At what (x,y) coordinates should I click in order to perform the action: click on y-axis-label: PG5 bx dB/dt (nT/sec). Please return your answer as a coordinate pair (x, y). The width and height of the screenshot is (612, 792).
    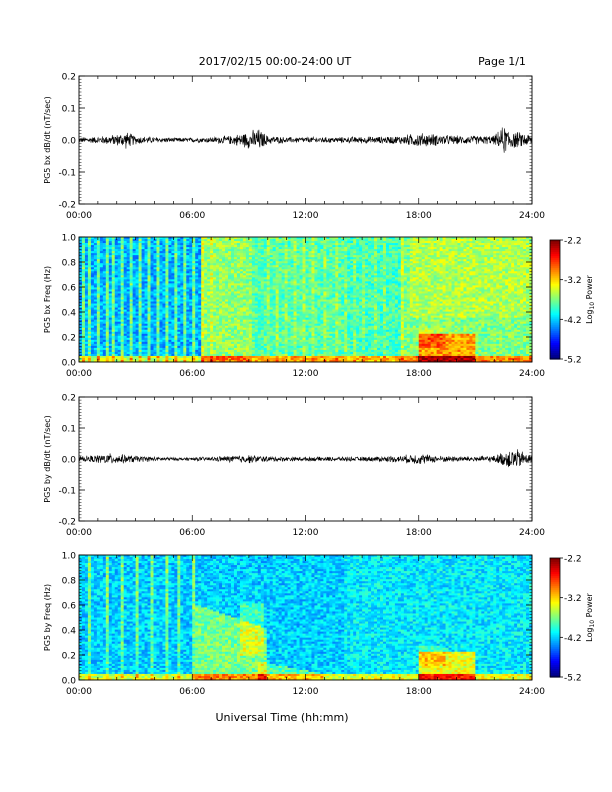
    Looking at the image, I should click on (47, 139).